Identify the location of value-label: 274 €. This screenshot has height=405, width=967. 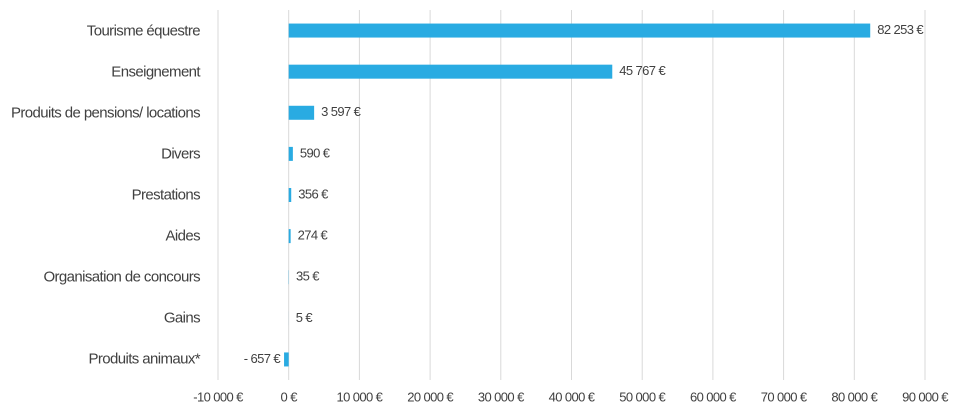
(313, 235).